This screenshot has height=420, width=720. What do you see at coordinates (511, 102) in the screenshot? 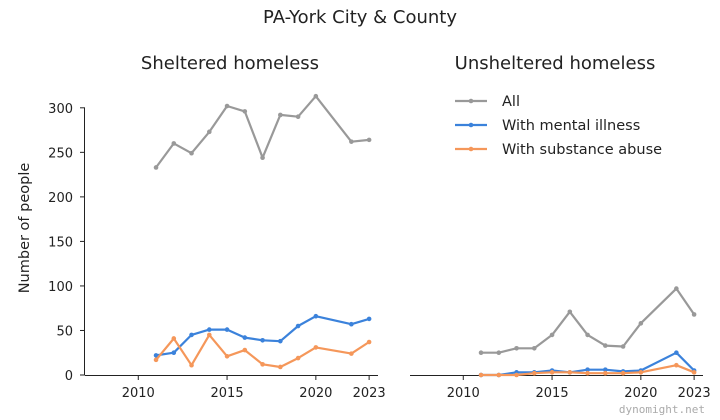
I see `legend-label-all: All` at bounding box center [511, 102].